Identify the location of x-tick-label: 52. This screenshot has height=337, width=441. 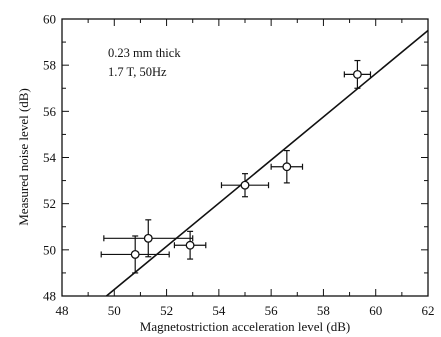
(166, 310).